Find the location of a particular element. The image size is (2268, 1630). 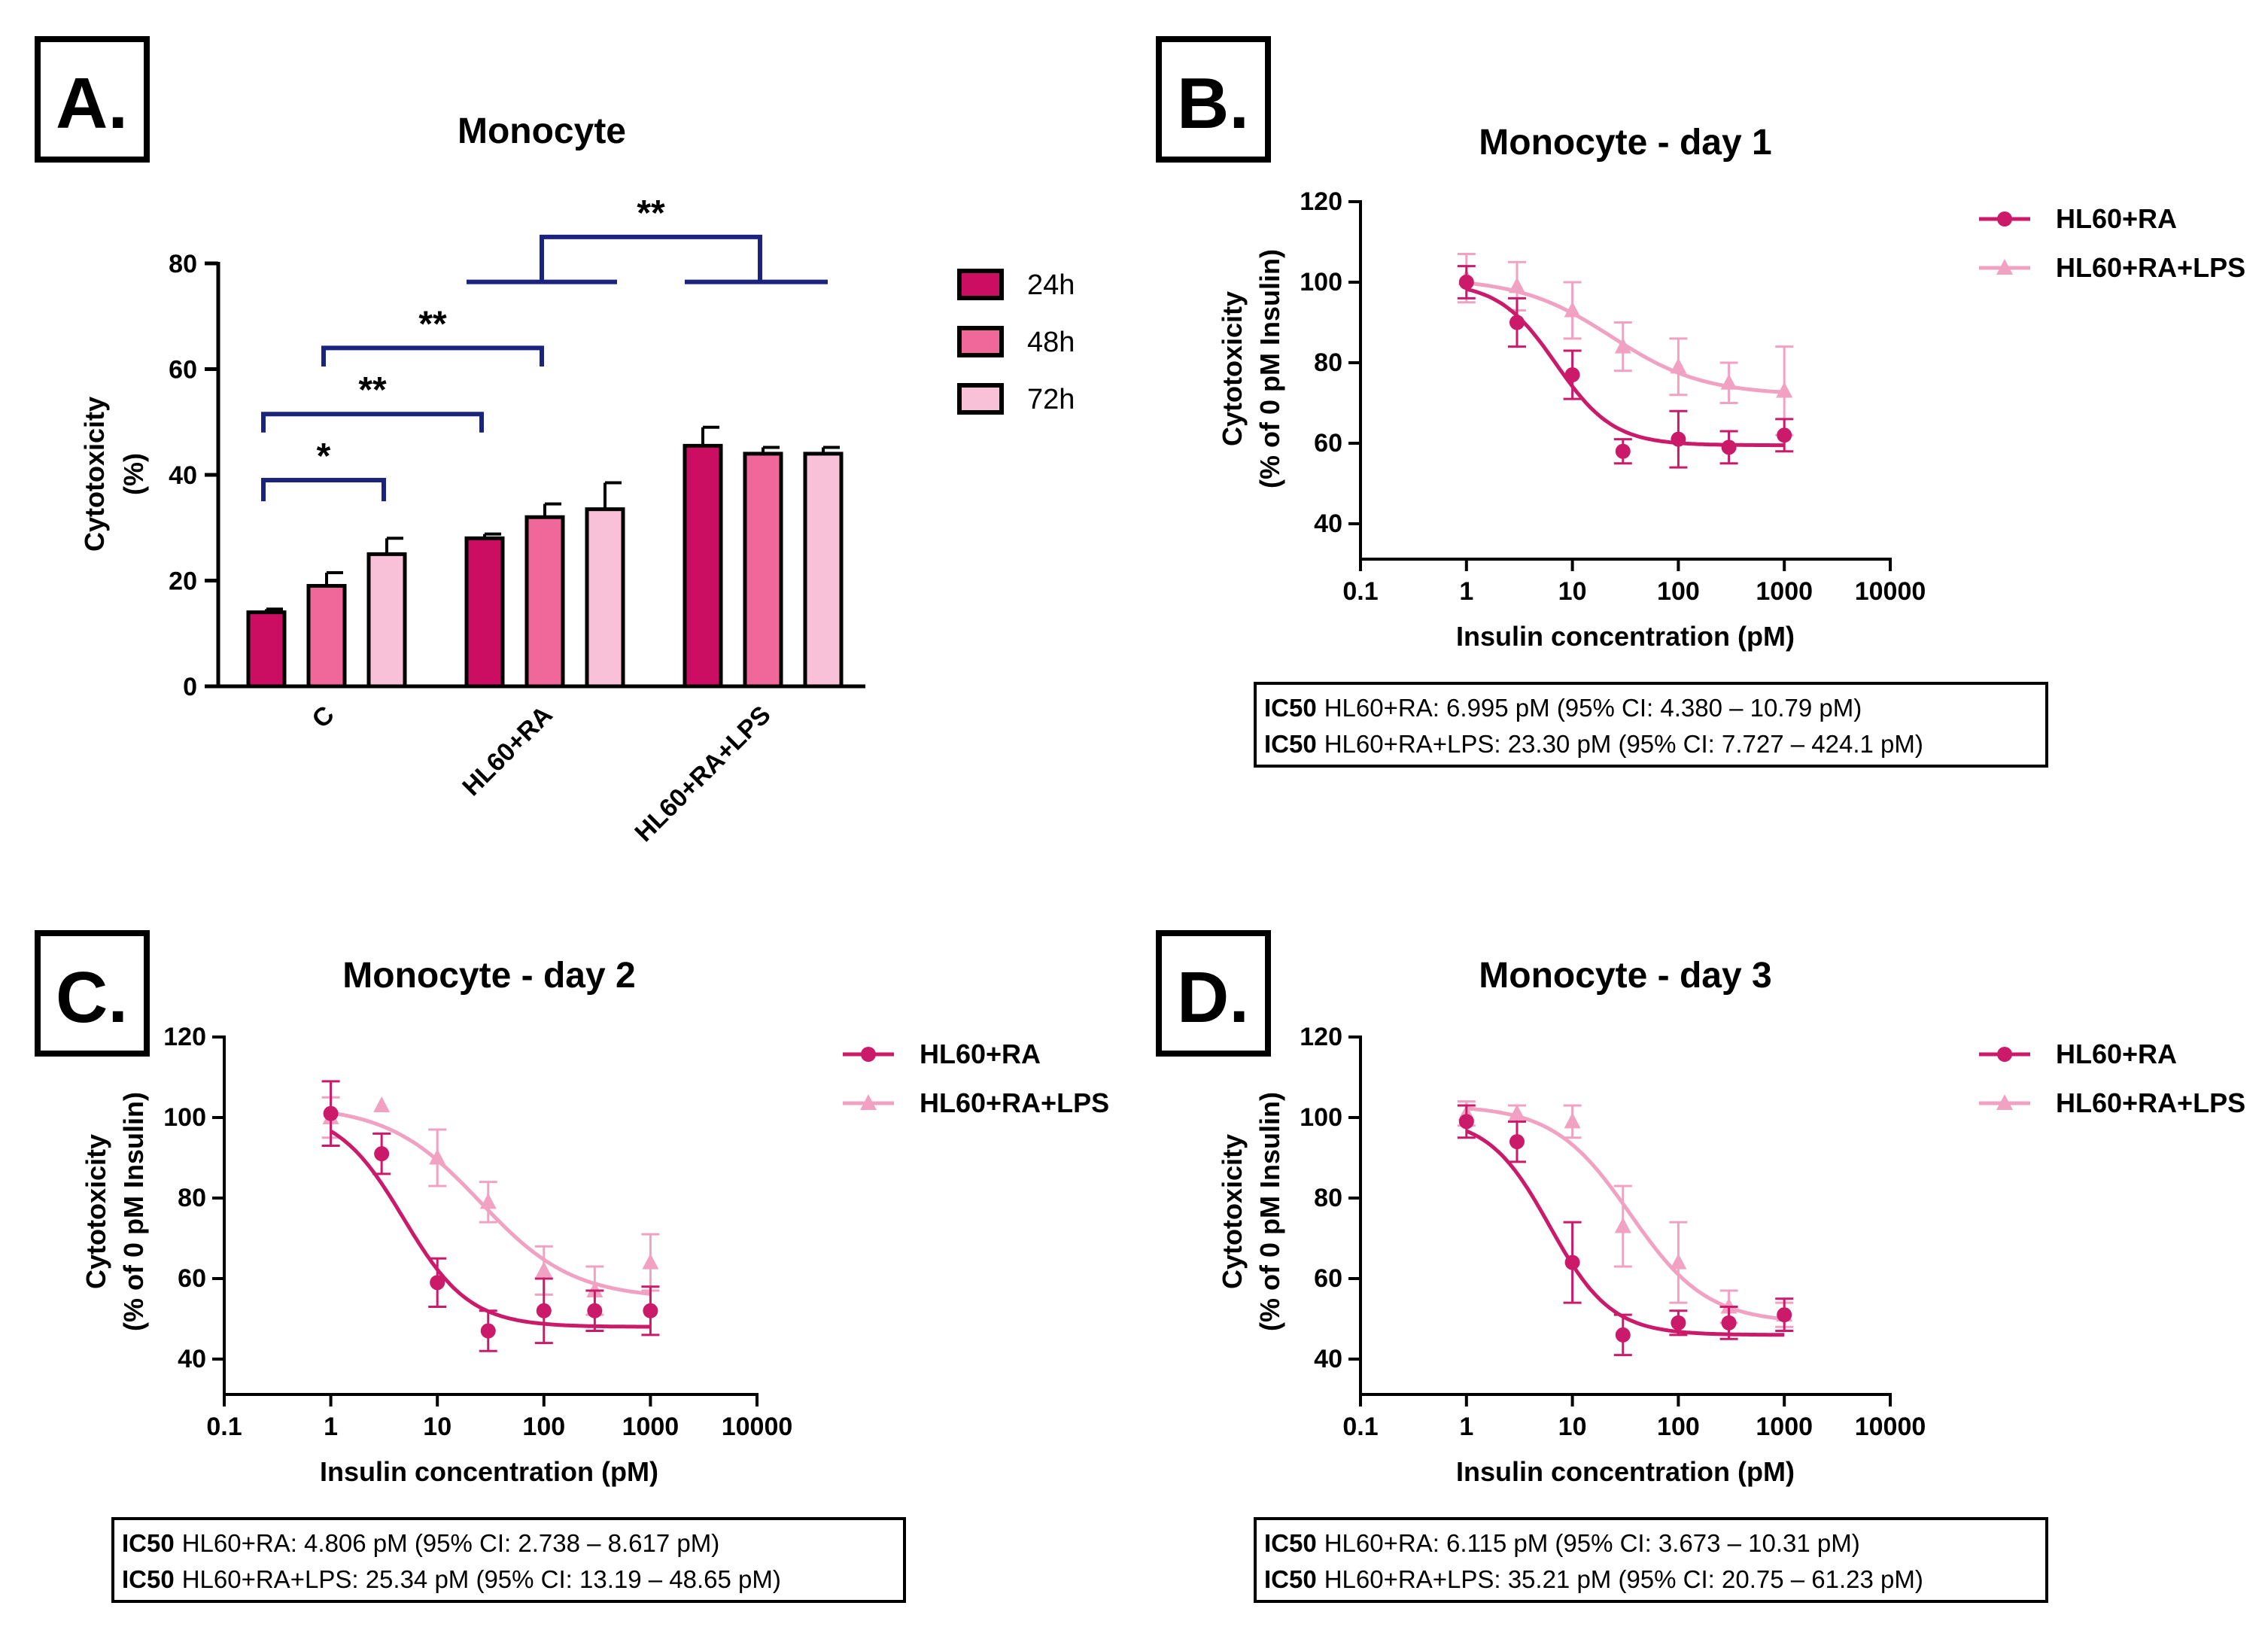

c-y-tick-label: 120 is located at coordinates (185, 1037).